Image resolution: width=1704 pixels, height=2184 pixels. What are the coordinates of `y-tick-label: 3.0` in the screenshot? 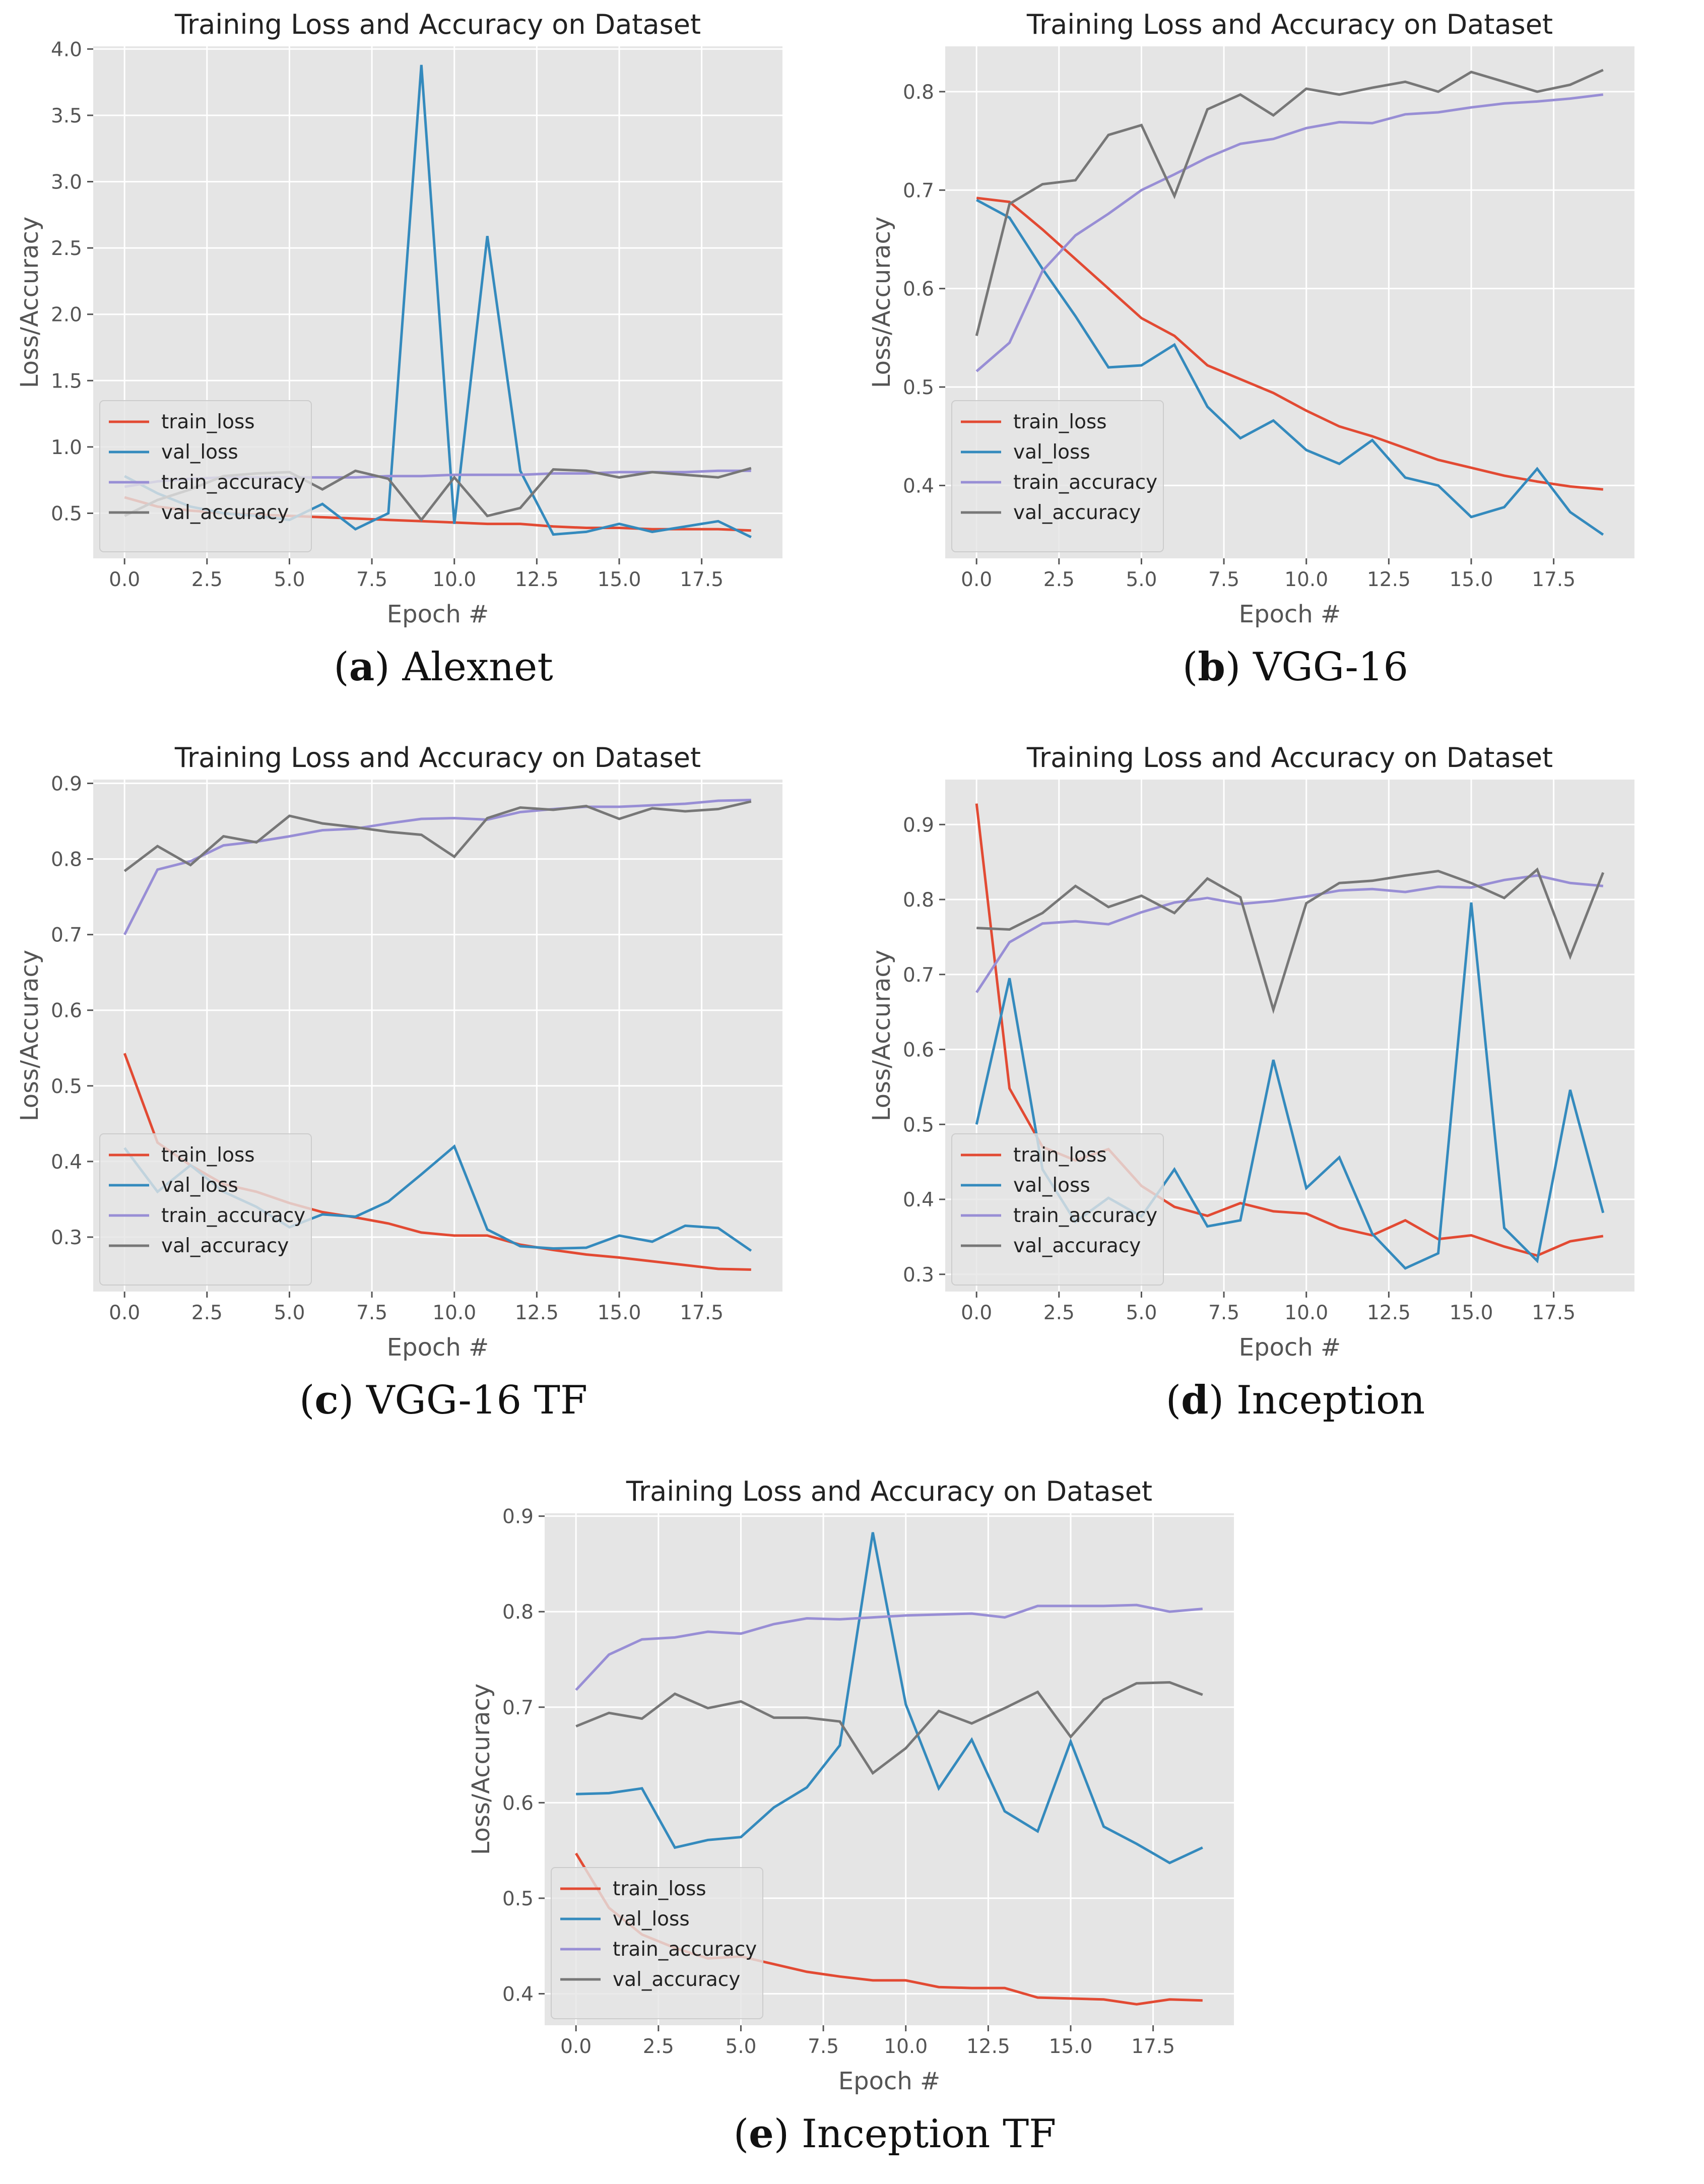 It's located at (67, 183).